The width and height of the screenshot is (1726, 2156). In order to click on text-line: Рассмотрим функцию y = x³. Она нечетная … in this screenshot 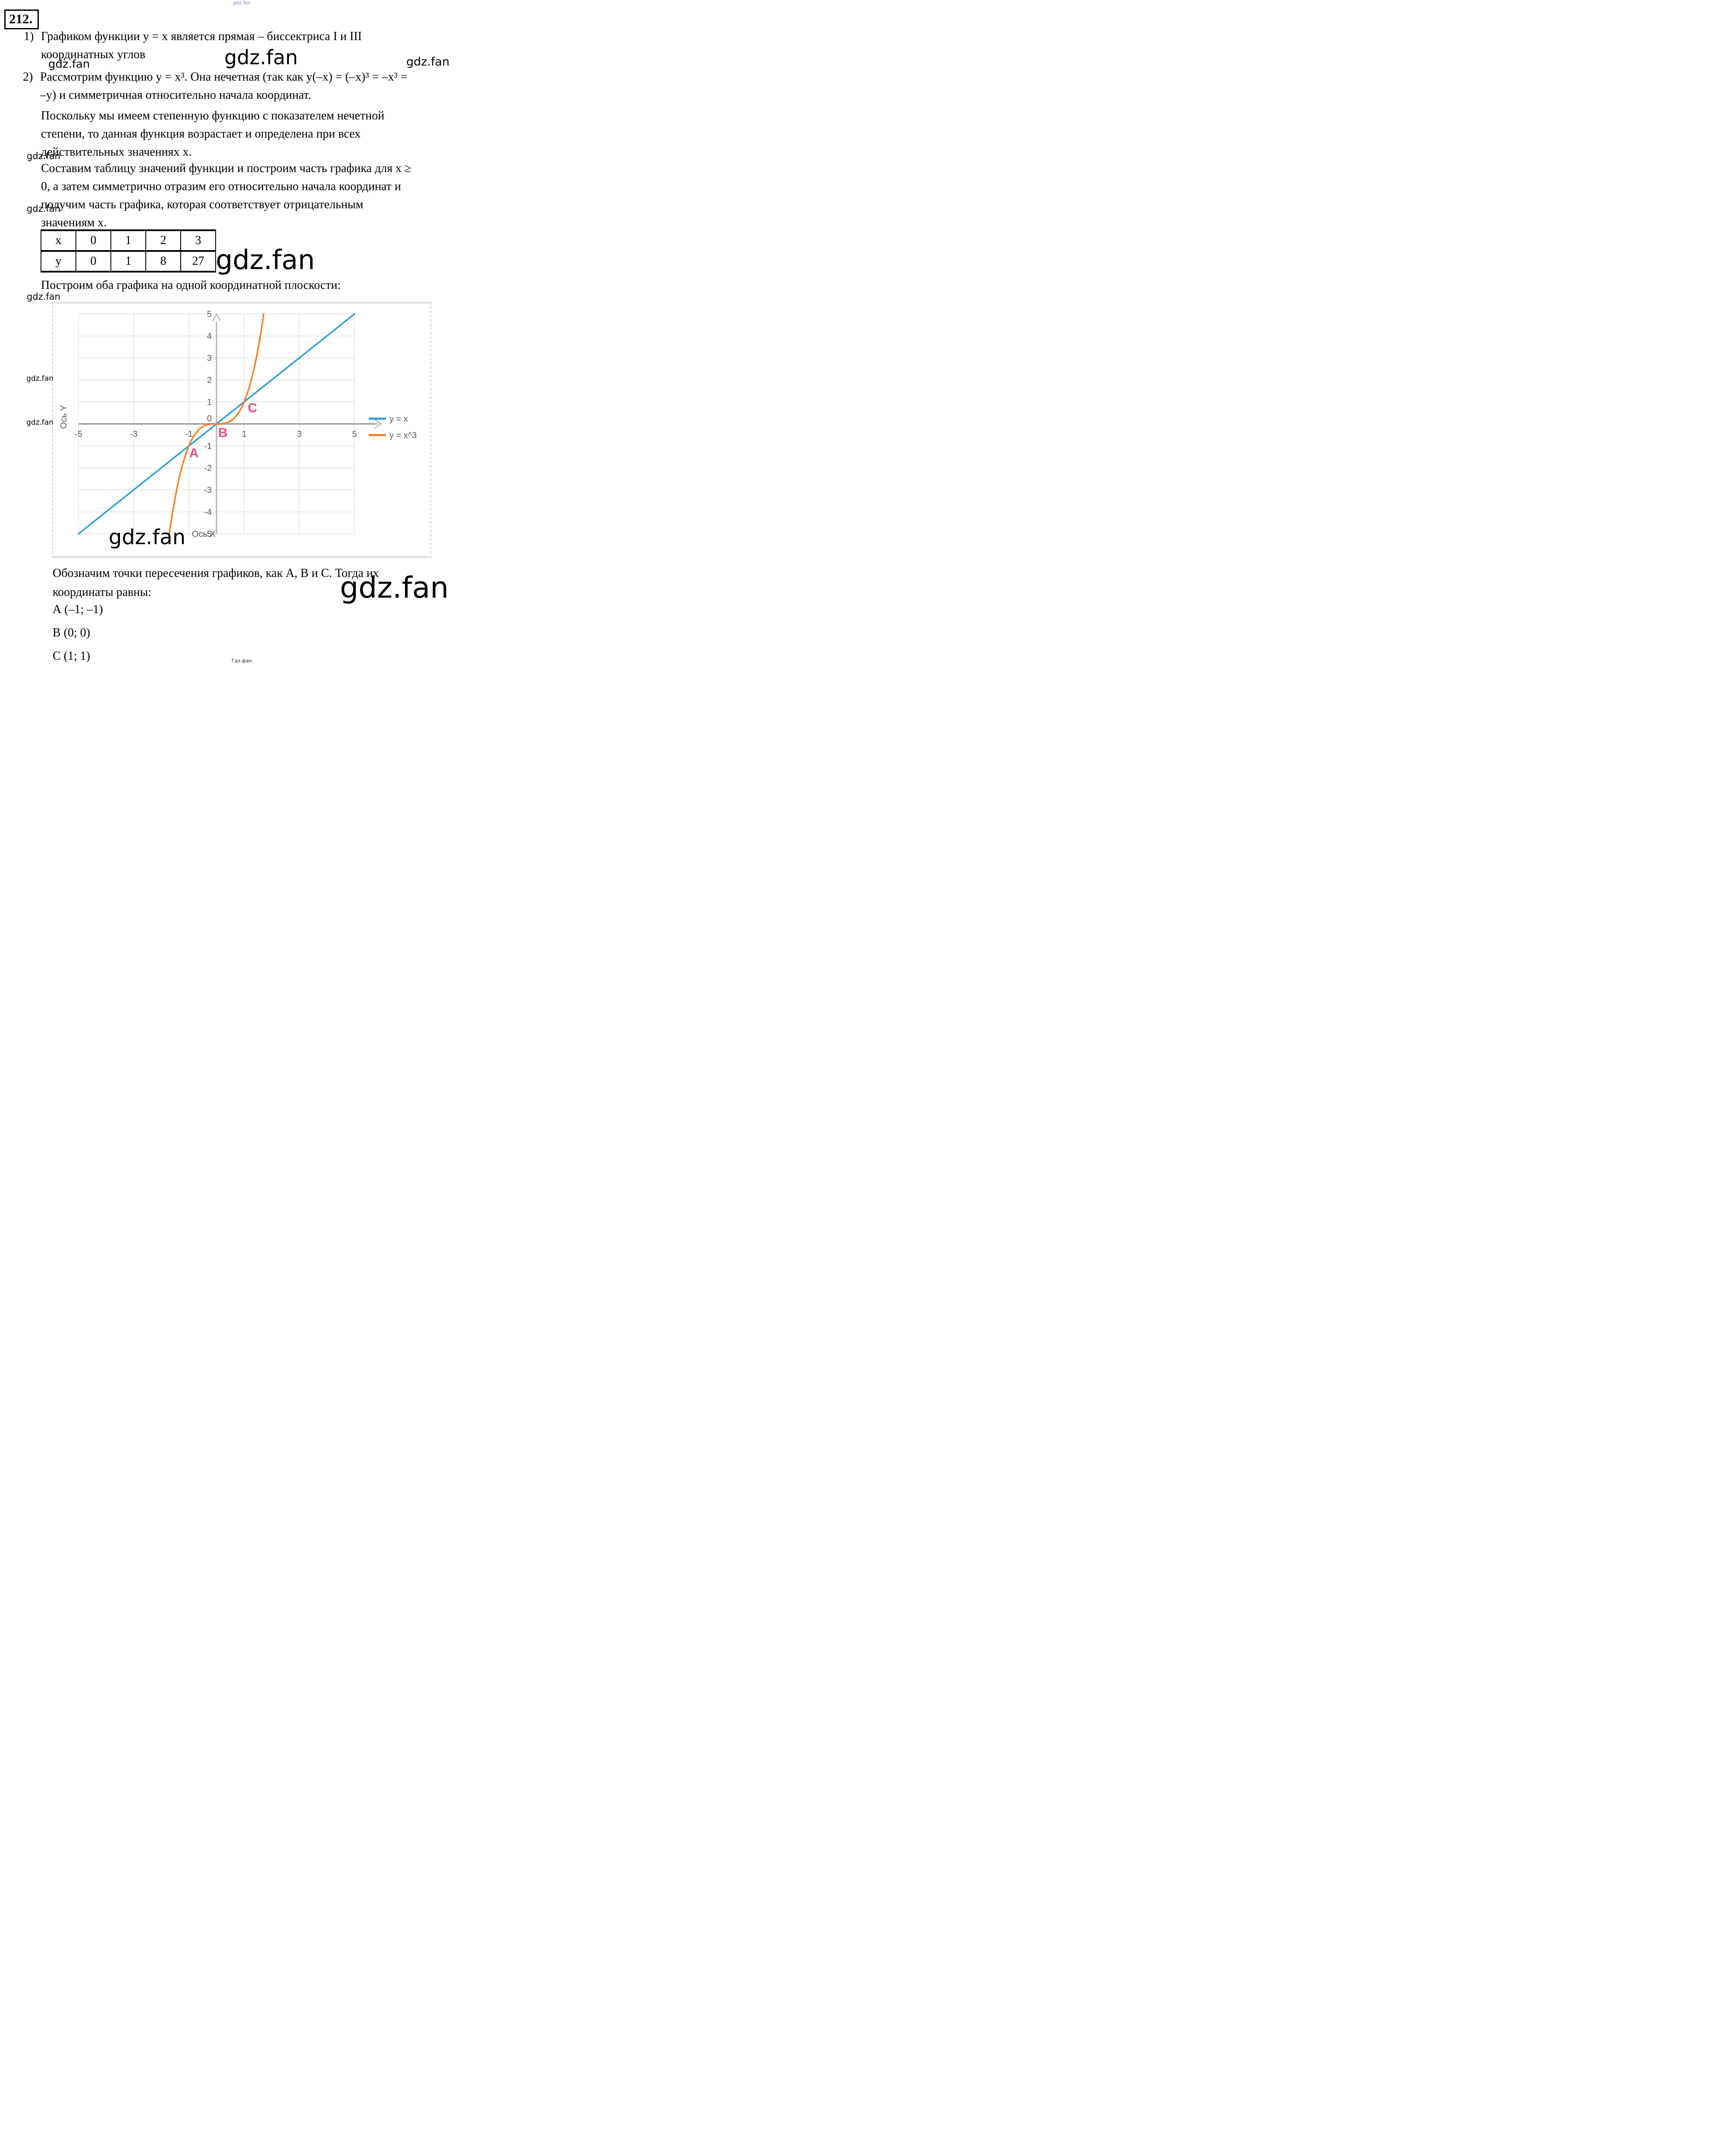, I will do `click(224, 77)`.